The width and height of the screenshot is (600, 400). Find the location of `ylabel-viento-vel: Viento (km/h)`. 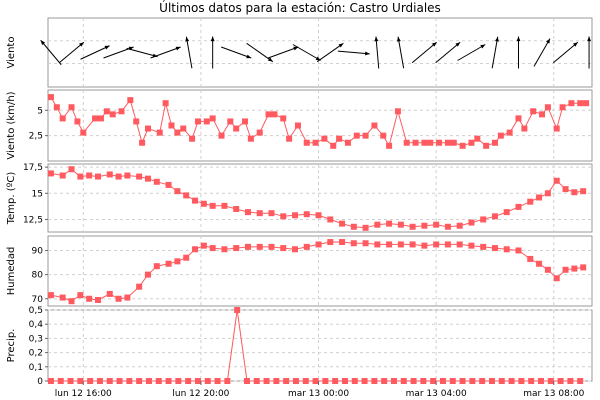

ylabel-viento-vel: Viento (km/h) is located at coordinates (11, 125).